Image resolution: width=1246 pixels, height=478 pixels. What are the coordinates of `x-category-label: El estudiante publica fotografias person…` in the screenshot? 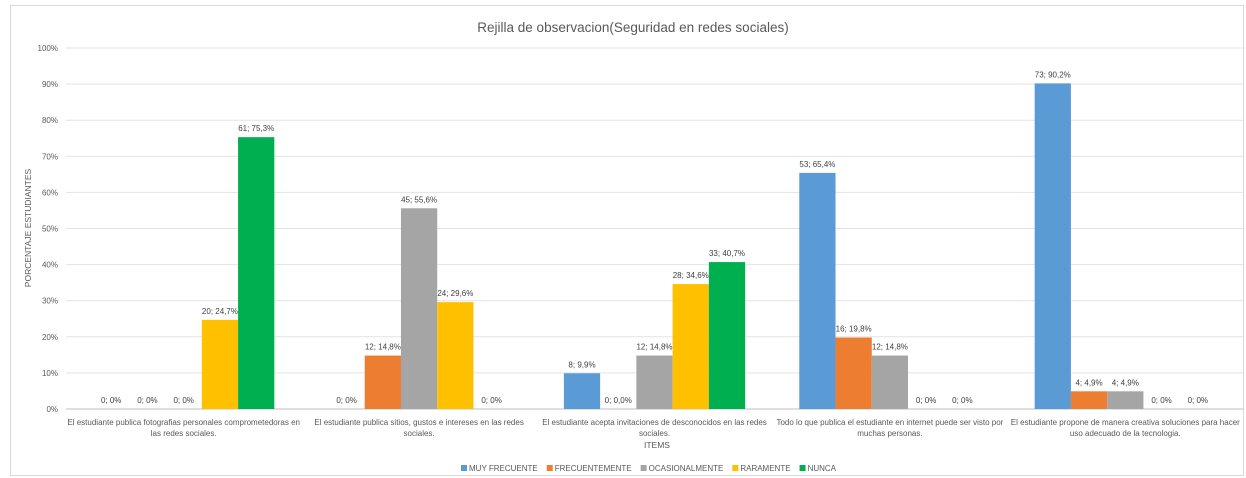 It's located at (183, 428).